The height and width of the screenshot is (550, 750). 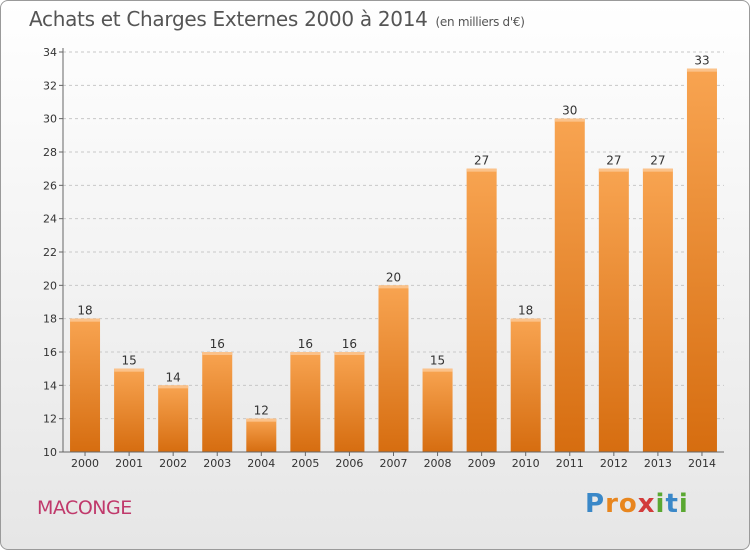 What do you see at coordinates (50, 185) in the screenshot?
I see `y-tick-label: 26` at bounding box center [50, 185].